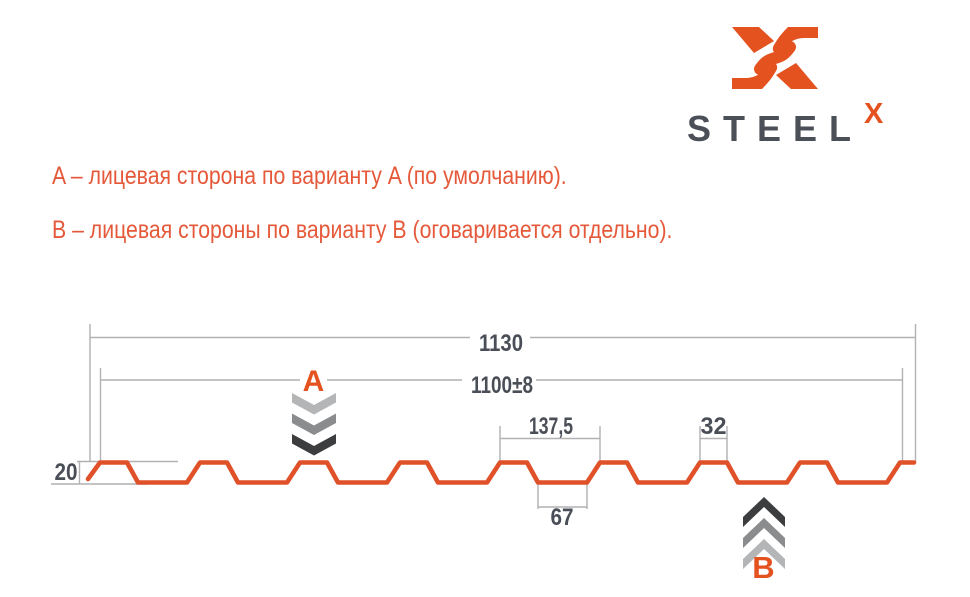 This screenshot has width=970, height=597. Describe the element at coordinates (764, 512) in the screenshot. I see `chevron-up-dark` at that location.